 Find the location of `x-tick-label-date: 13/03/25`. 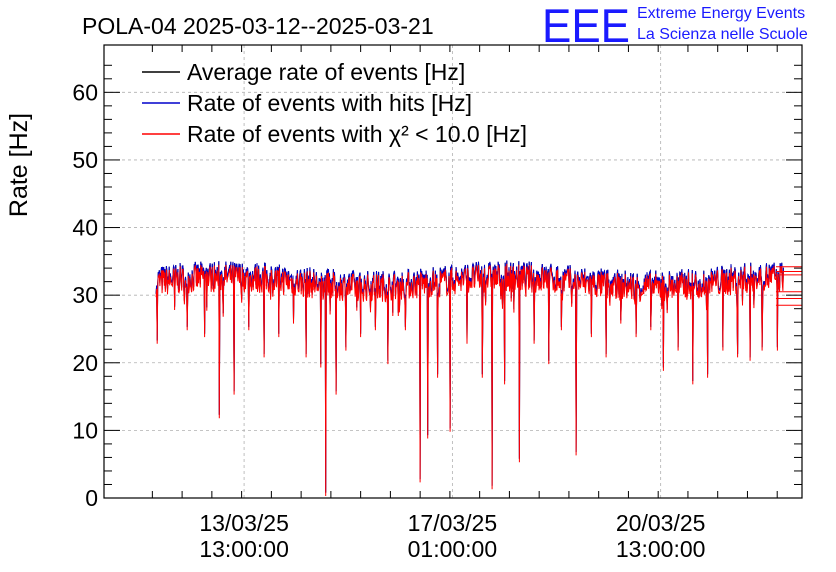

x-tick-label-date: 13/03/25 is located at coordinates (244, 523).